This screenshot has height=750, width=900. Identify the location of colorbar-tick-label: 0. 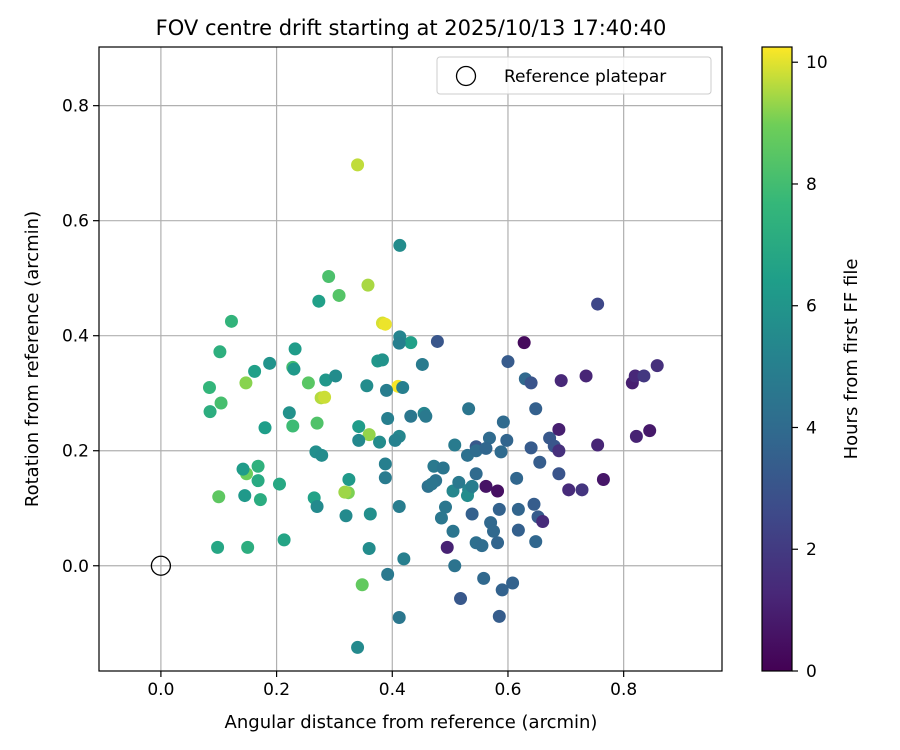
(811, 672).